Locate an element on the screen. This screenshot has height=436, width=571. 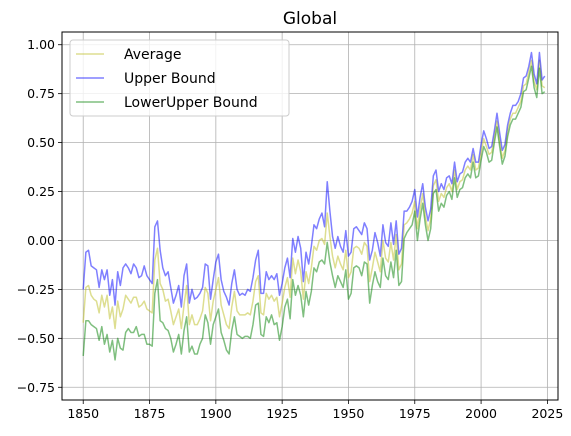
y-tick-label: 0.50 is located at coordinates (41, 142).